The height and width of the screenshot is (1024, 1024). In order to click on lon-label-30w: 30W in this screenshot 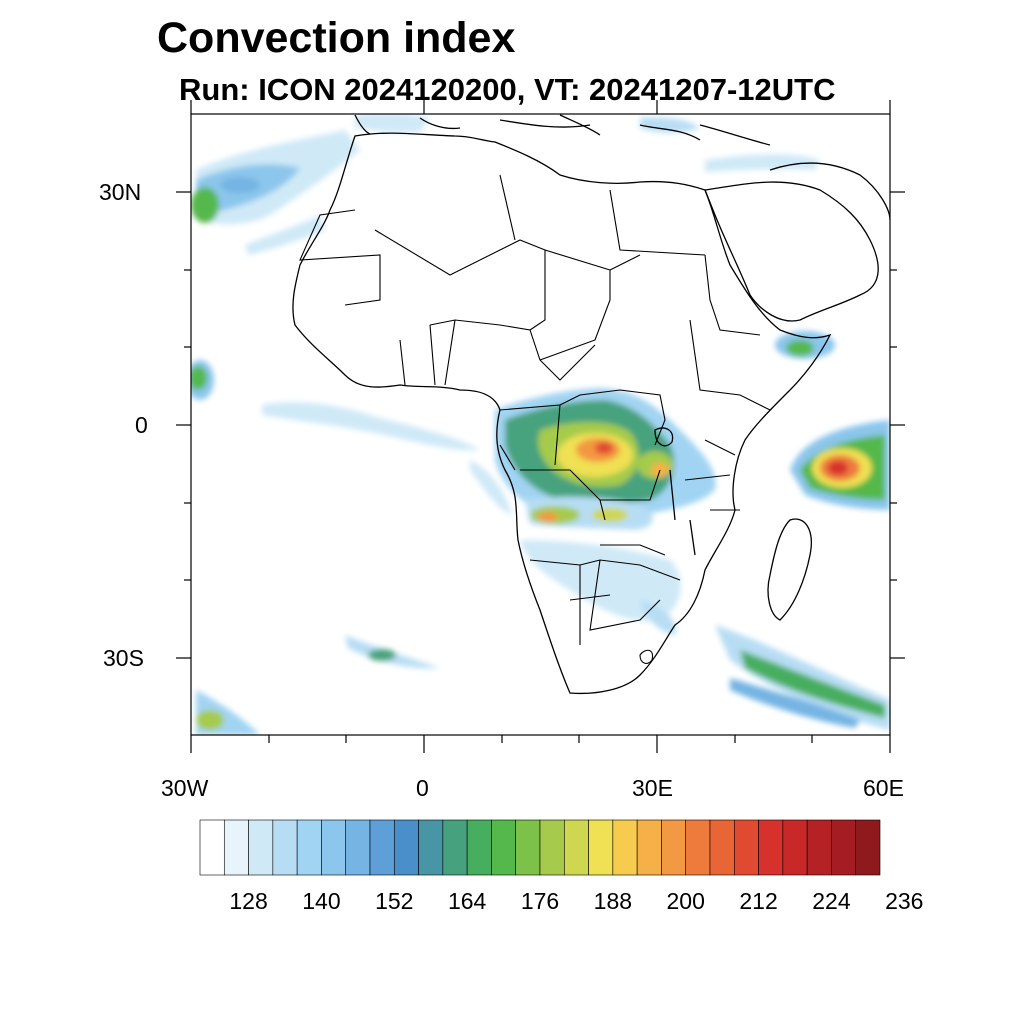, I will do `click(185, 788)`.